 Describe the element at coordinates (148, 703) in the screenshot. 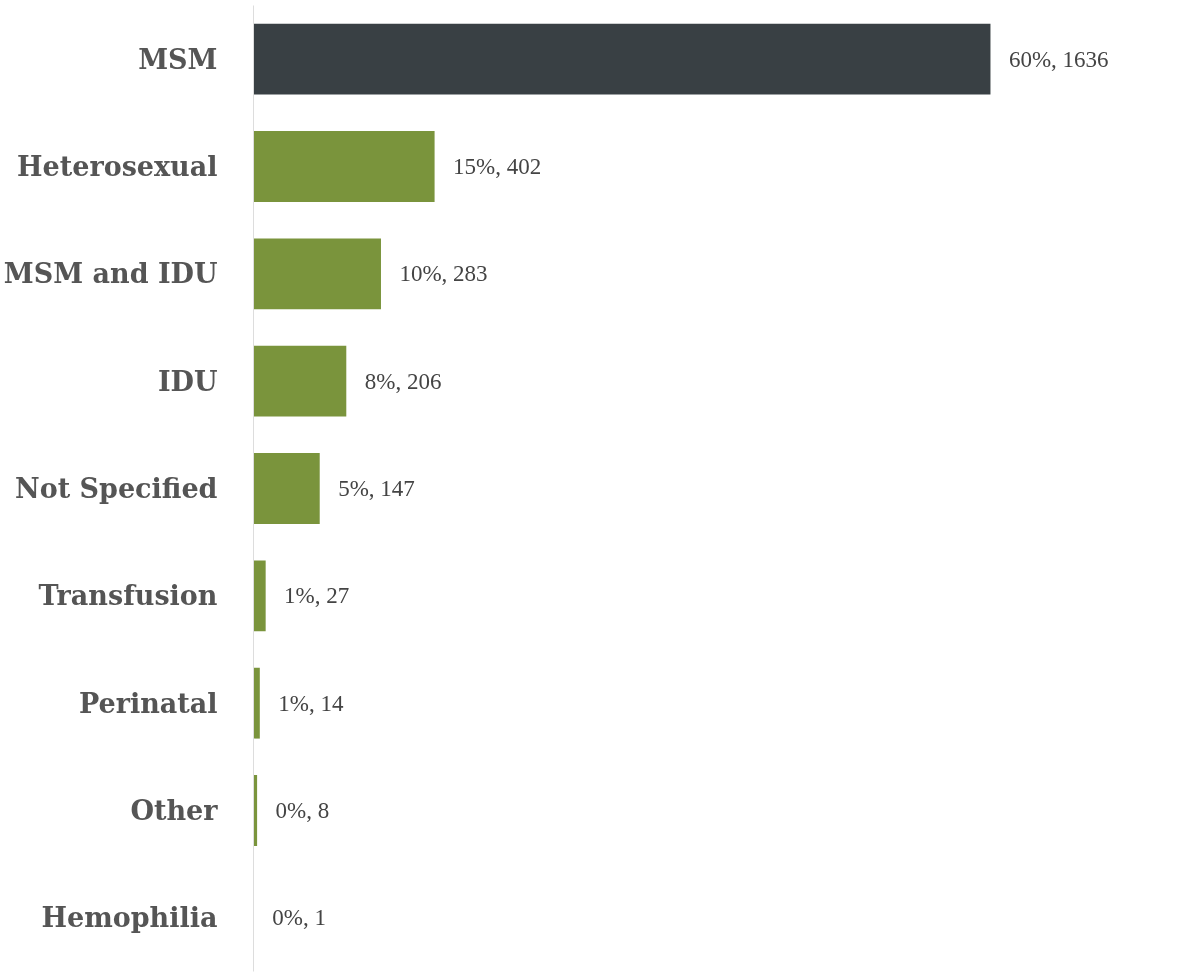

I see `y-tick-label: Perinatal` at that location.